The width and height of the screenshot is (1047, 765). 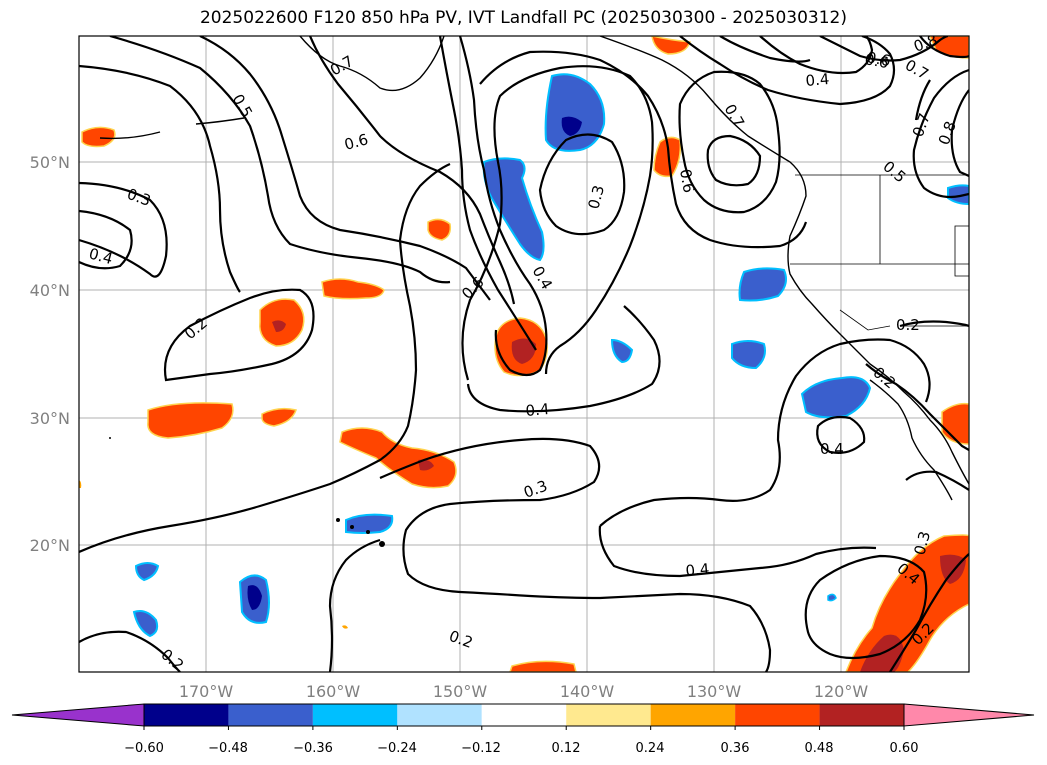 I want to click on lon-tick-label: 130°W, so click(x=714, y=691).